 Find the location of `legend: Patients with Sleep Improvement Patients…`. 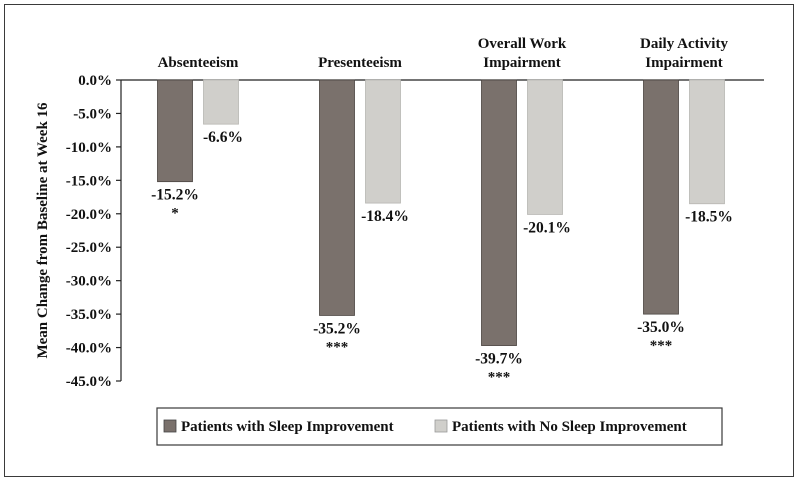

legend: Patients with Sleep Improvement Patients… is located at coordinates (439, 426).